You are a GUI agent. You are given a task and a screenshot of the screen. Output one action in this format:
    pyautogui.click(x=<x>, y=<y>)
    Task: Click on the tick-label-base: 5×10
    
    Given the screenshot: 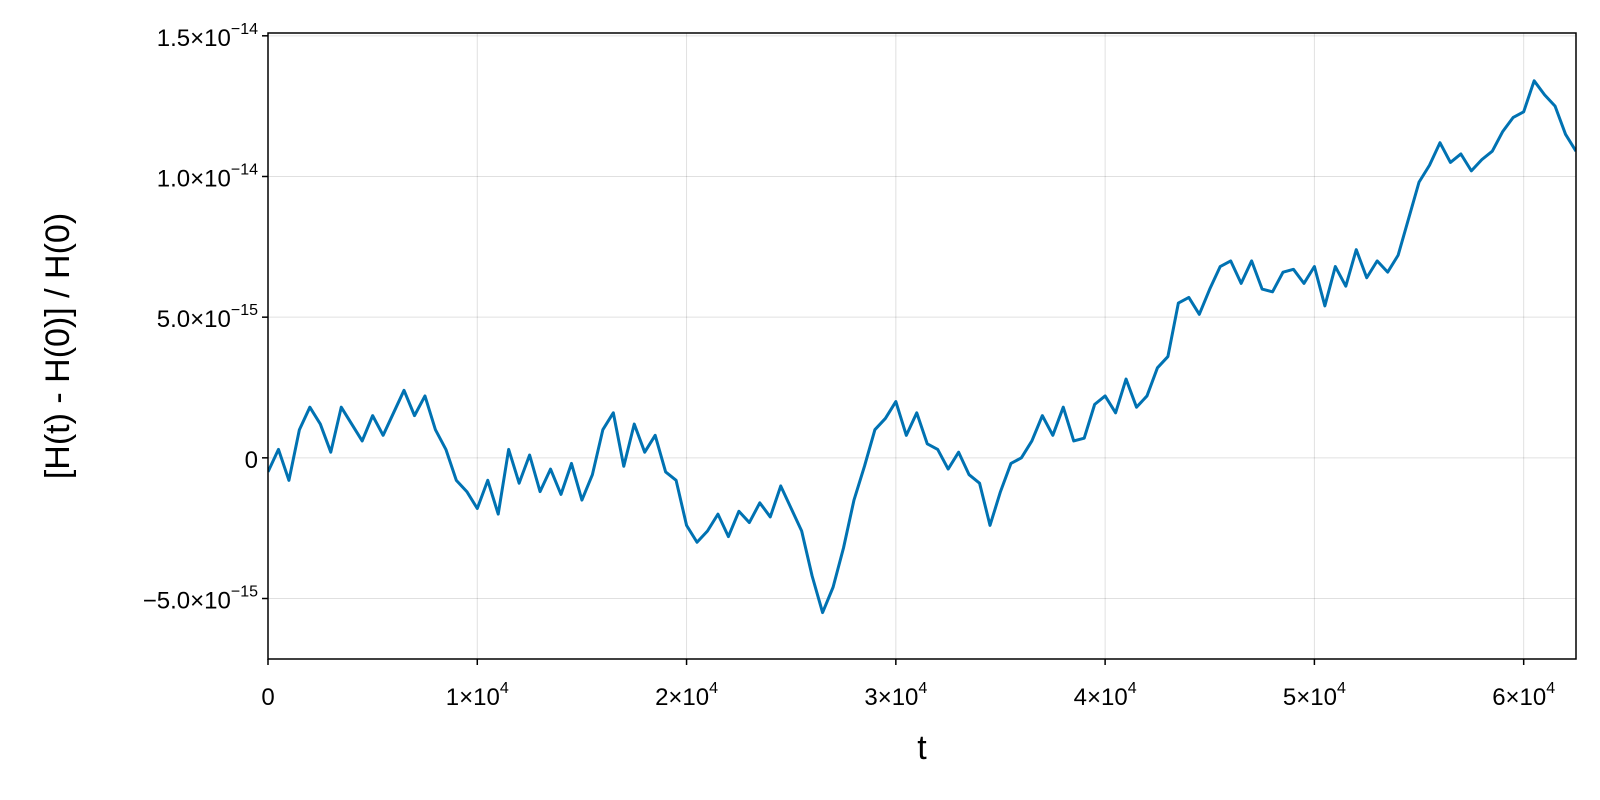 What is the action you would take?
    pyautogui.click(x=1310, y=697)
    